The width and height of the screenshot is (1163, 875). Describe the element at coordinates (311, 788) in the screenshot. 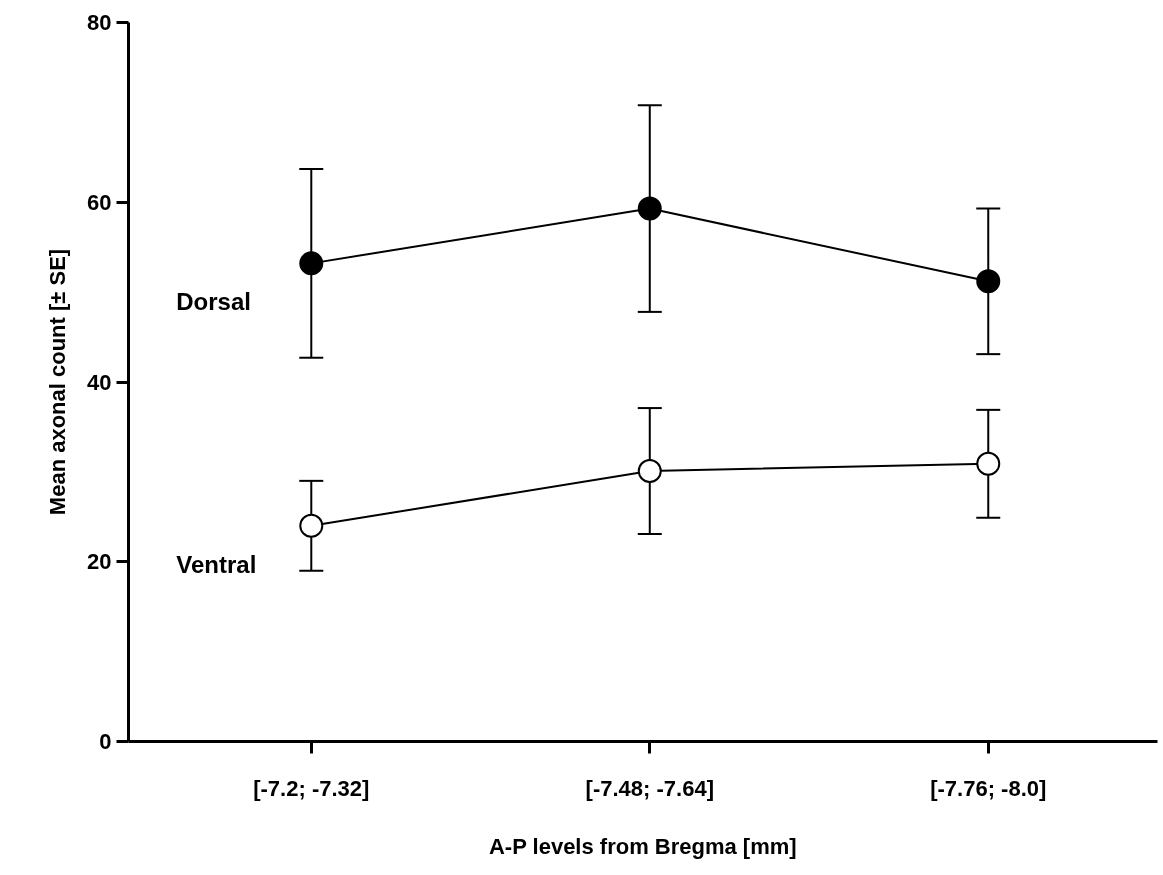

I see `x-tick-label: [-7.2; -7.32]` at that location.